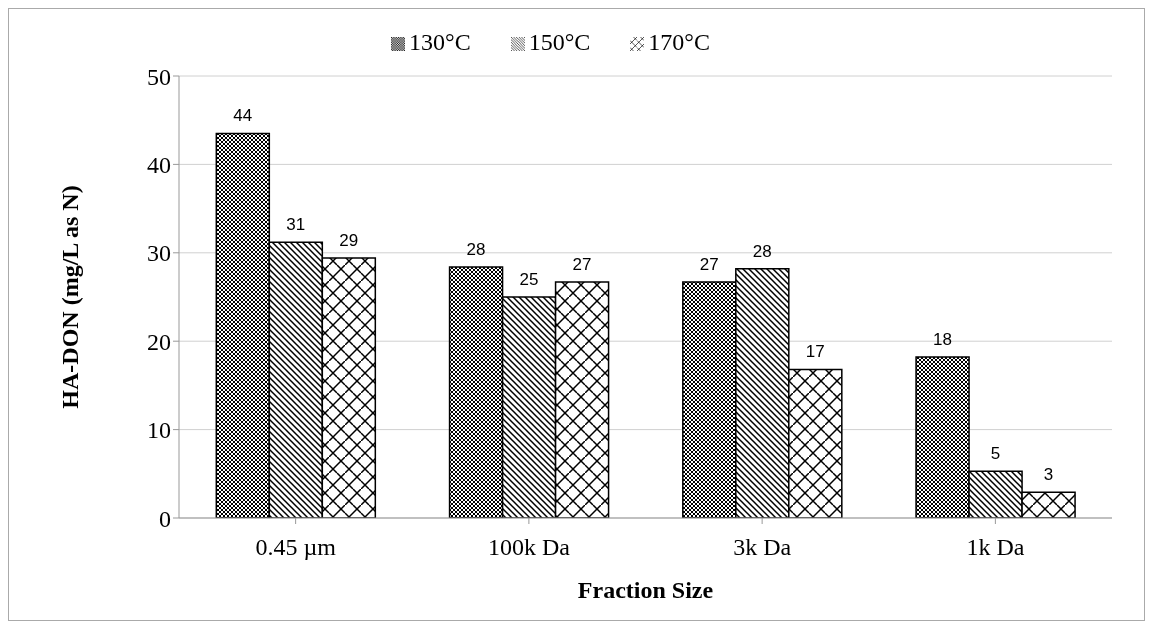 The height and width of the screenshot is (627, 1151). What do you see at coordinates (159, 341) in the screenshot?
I see `y-tick-label: 20` at bounding box center [159, 341].